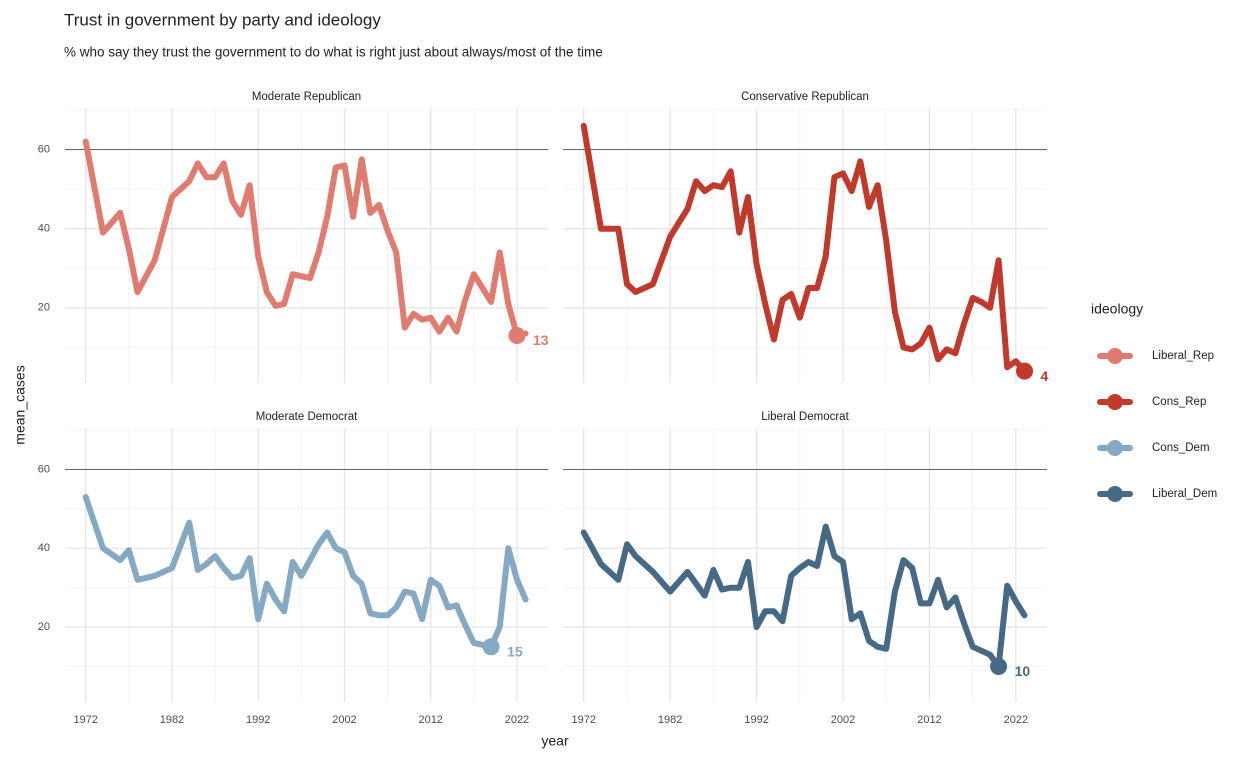 This screenshot has width=1248, height=773. Describe the element at coordinates (1183, 356) in the screenshot. I see `legend-label: Liberal_Rep` at that location.